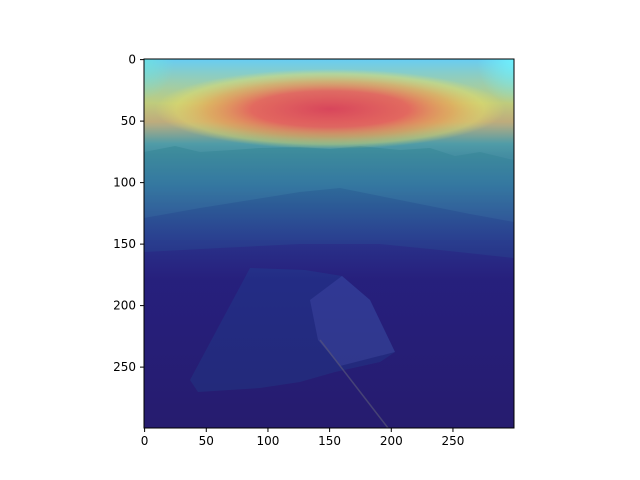  I want to click on attention-hotspot, so click(330, 109).